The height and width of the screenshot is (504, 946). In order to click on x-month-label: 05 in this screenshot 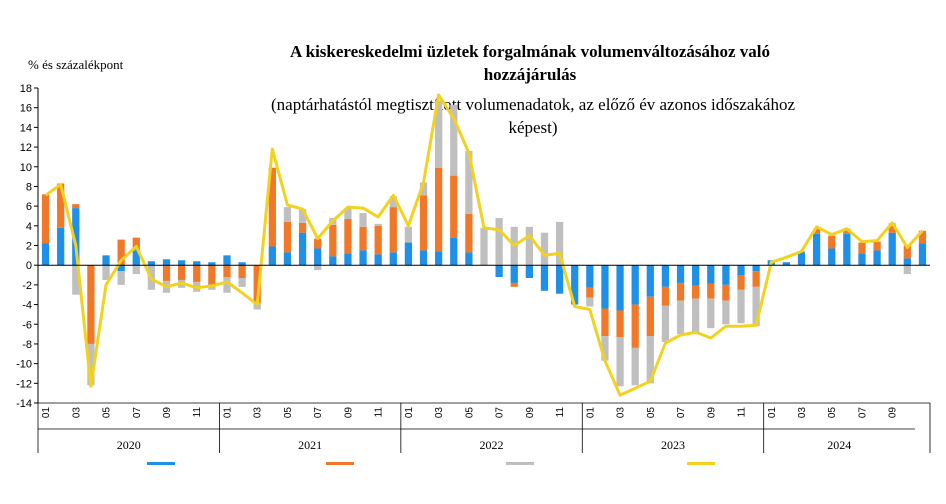, I will do `click(469, 413)`.